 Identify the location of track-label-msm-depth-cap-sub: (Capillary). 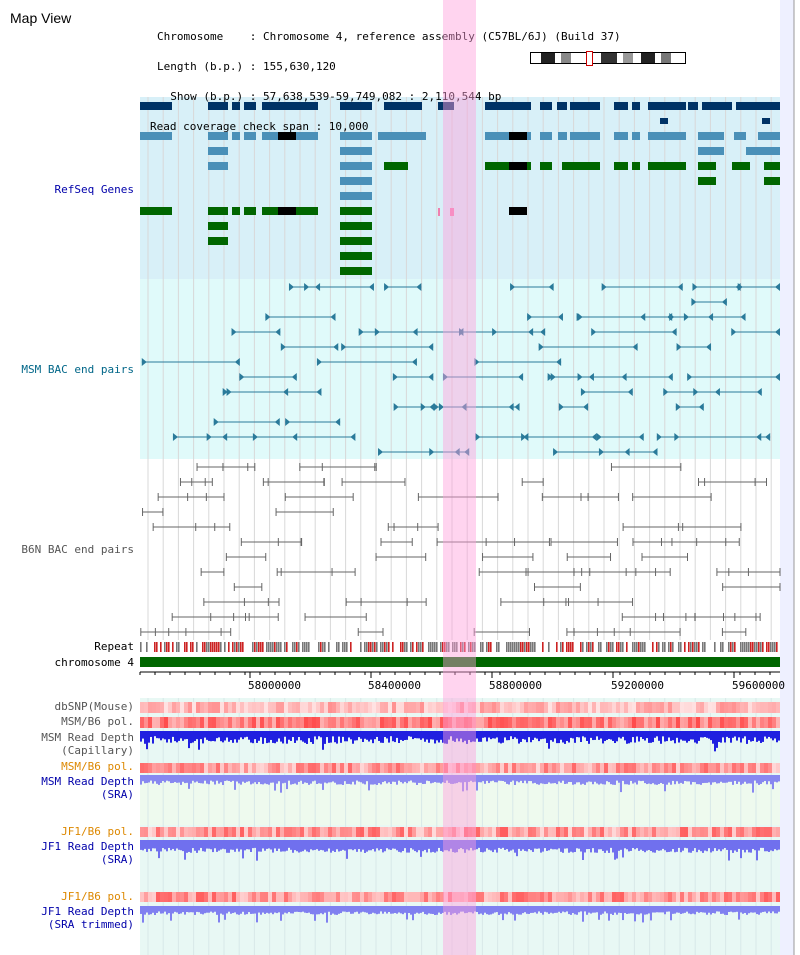
(97, 750).